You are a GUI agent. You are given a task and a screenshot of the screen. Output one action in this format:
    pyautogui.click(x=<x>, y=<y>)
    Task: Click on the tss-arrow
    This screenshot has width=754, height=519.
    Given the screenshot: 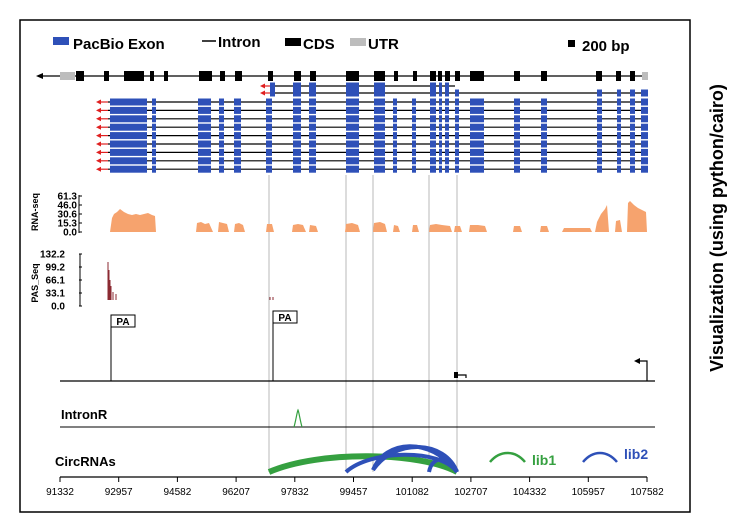 What is the action you would take?
    pyautogui.click(x=642, y=370)
    